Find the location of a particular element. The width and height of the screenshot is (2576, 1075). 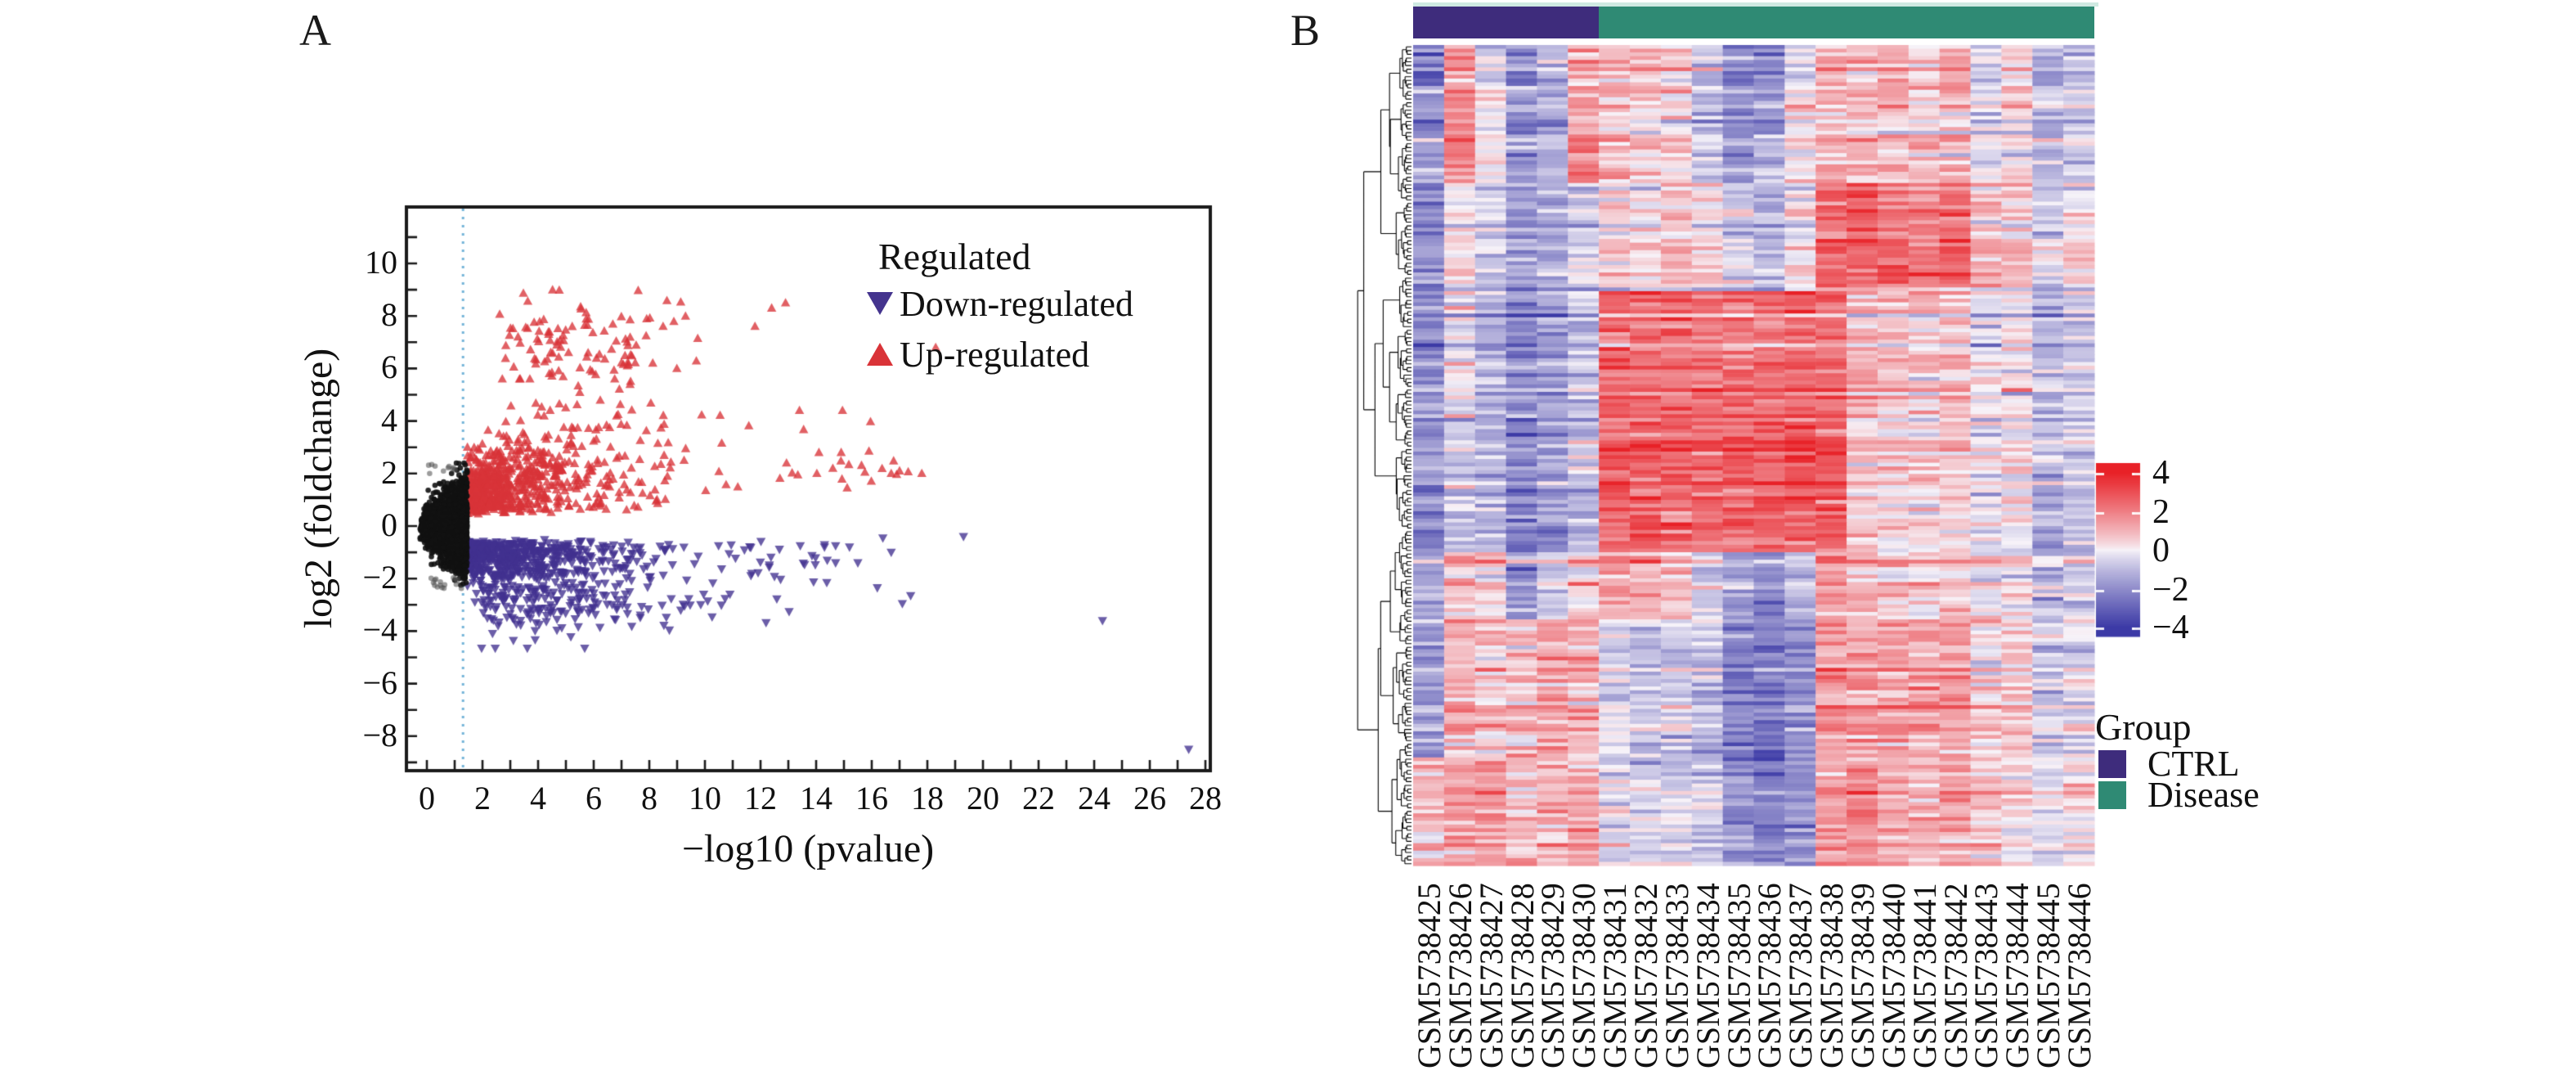

legend-item-down: Down-regulated is located at coordinates (999, 304).